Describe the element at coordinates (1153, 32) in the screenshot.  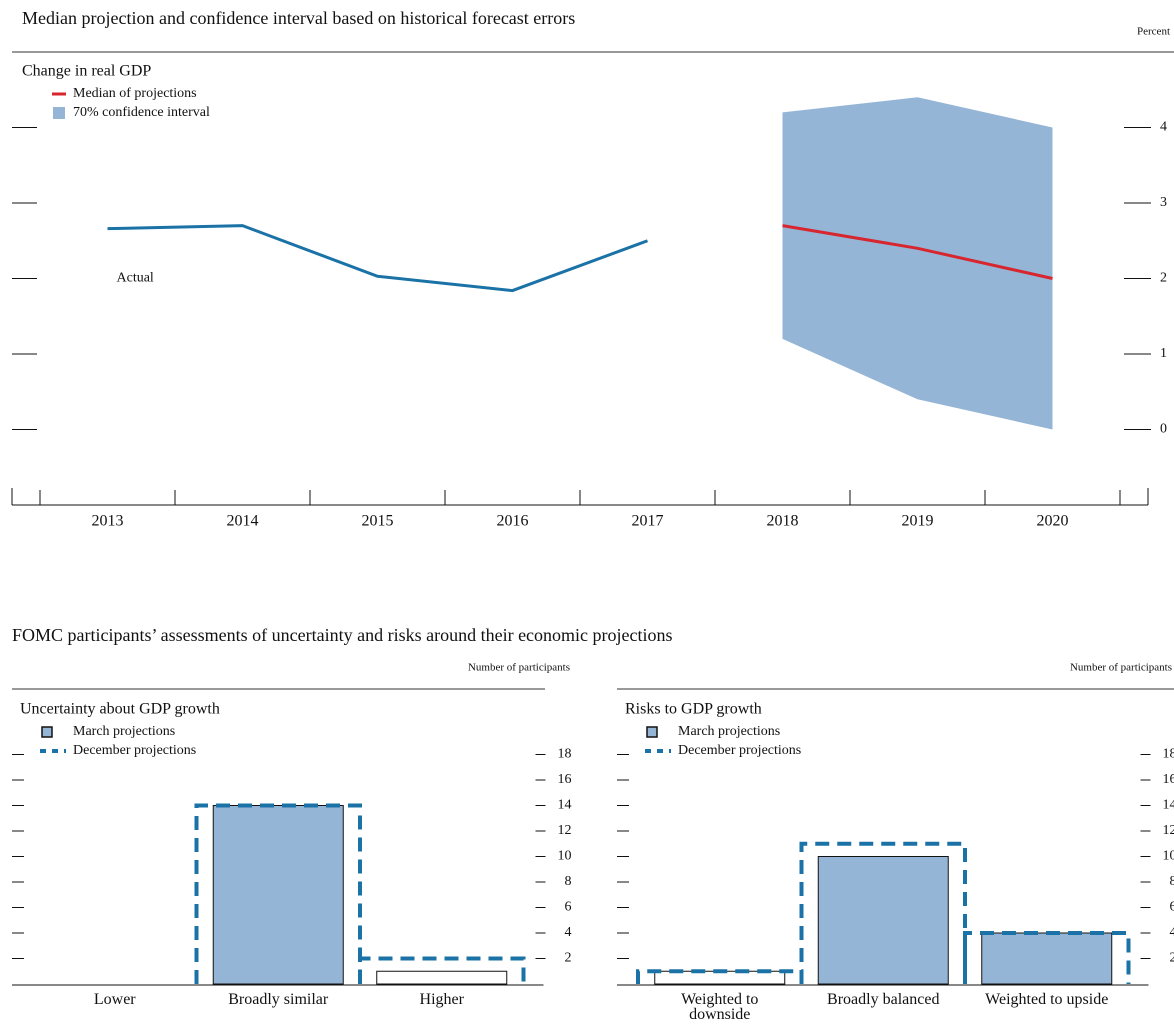
I see `unit-label: Percent` at that location.